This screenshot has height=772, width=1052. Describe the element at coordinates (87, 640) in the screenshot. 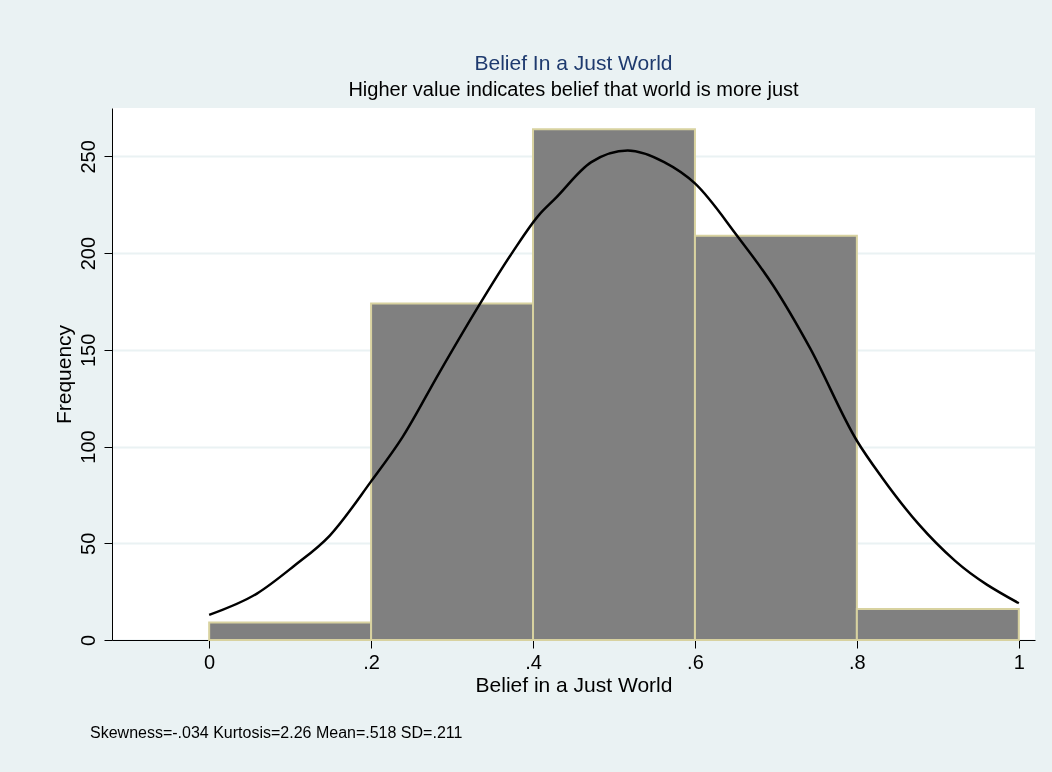

I see `y-tick-label: 0` at that location.